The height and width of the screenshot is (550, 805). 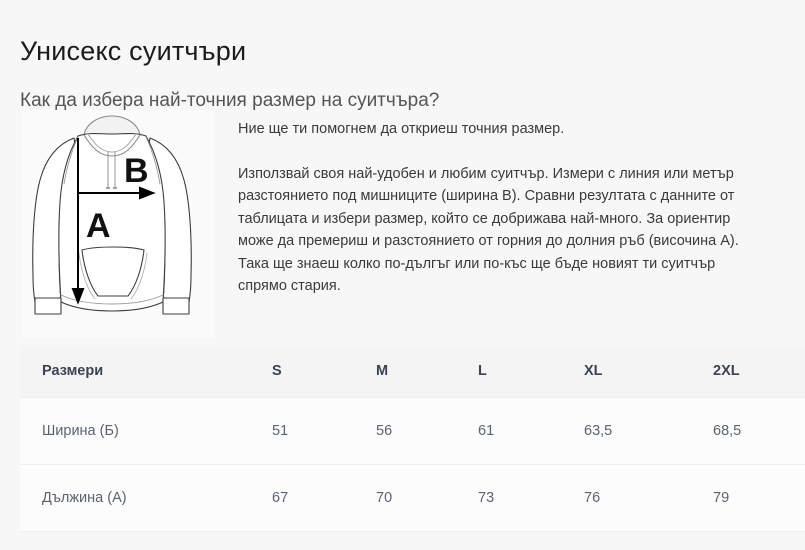 I want to click on height-label: A, so click(x=98, y=226).